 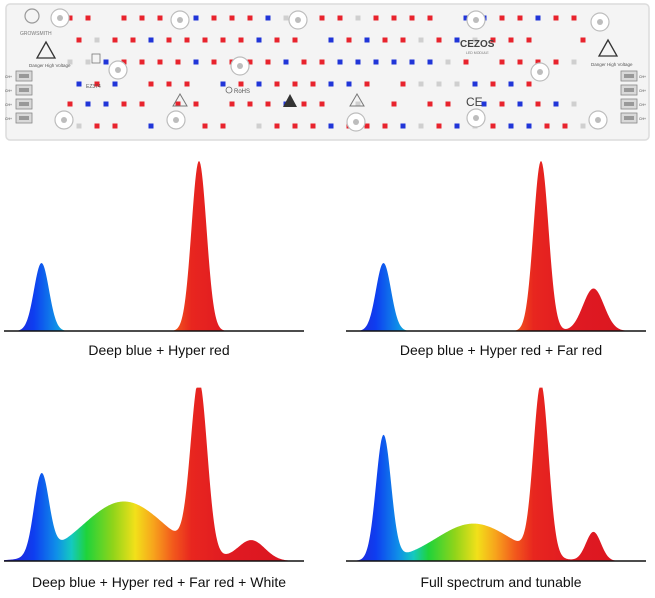 I want to click on model-subtext: LED MODULE, so click(x=477, y=53).